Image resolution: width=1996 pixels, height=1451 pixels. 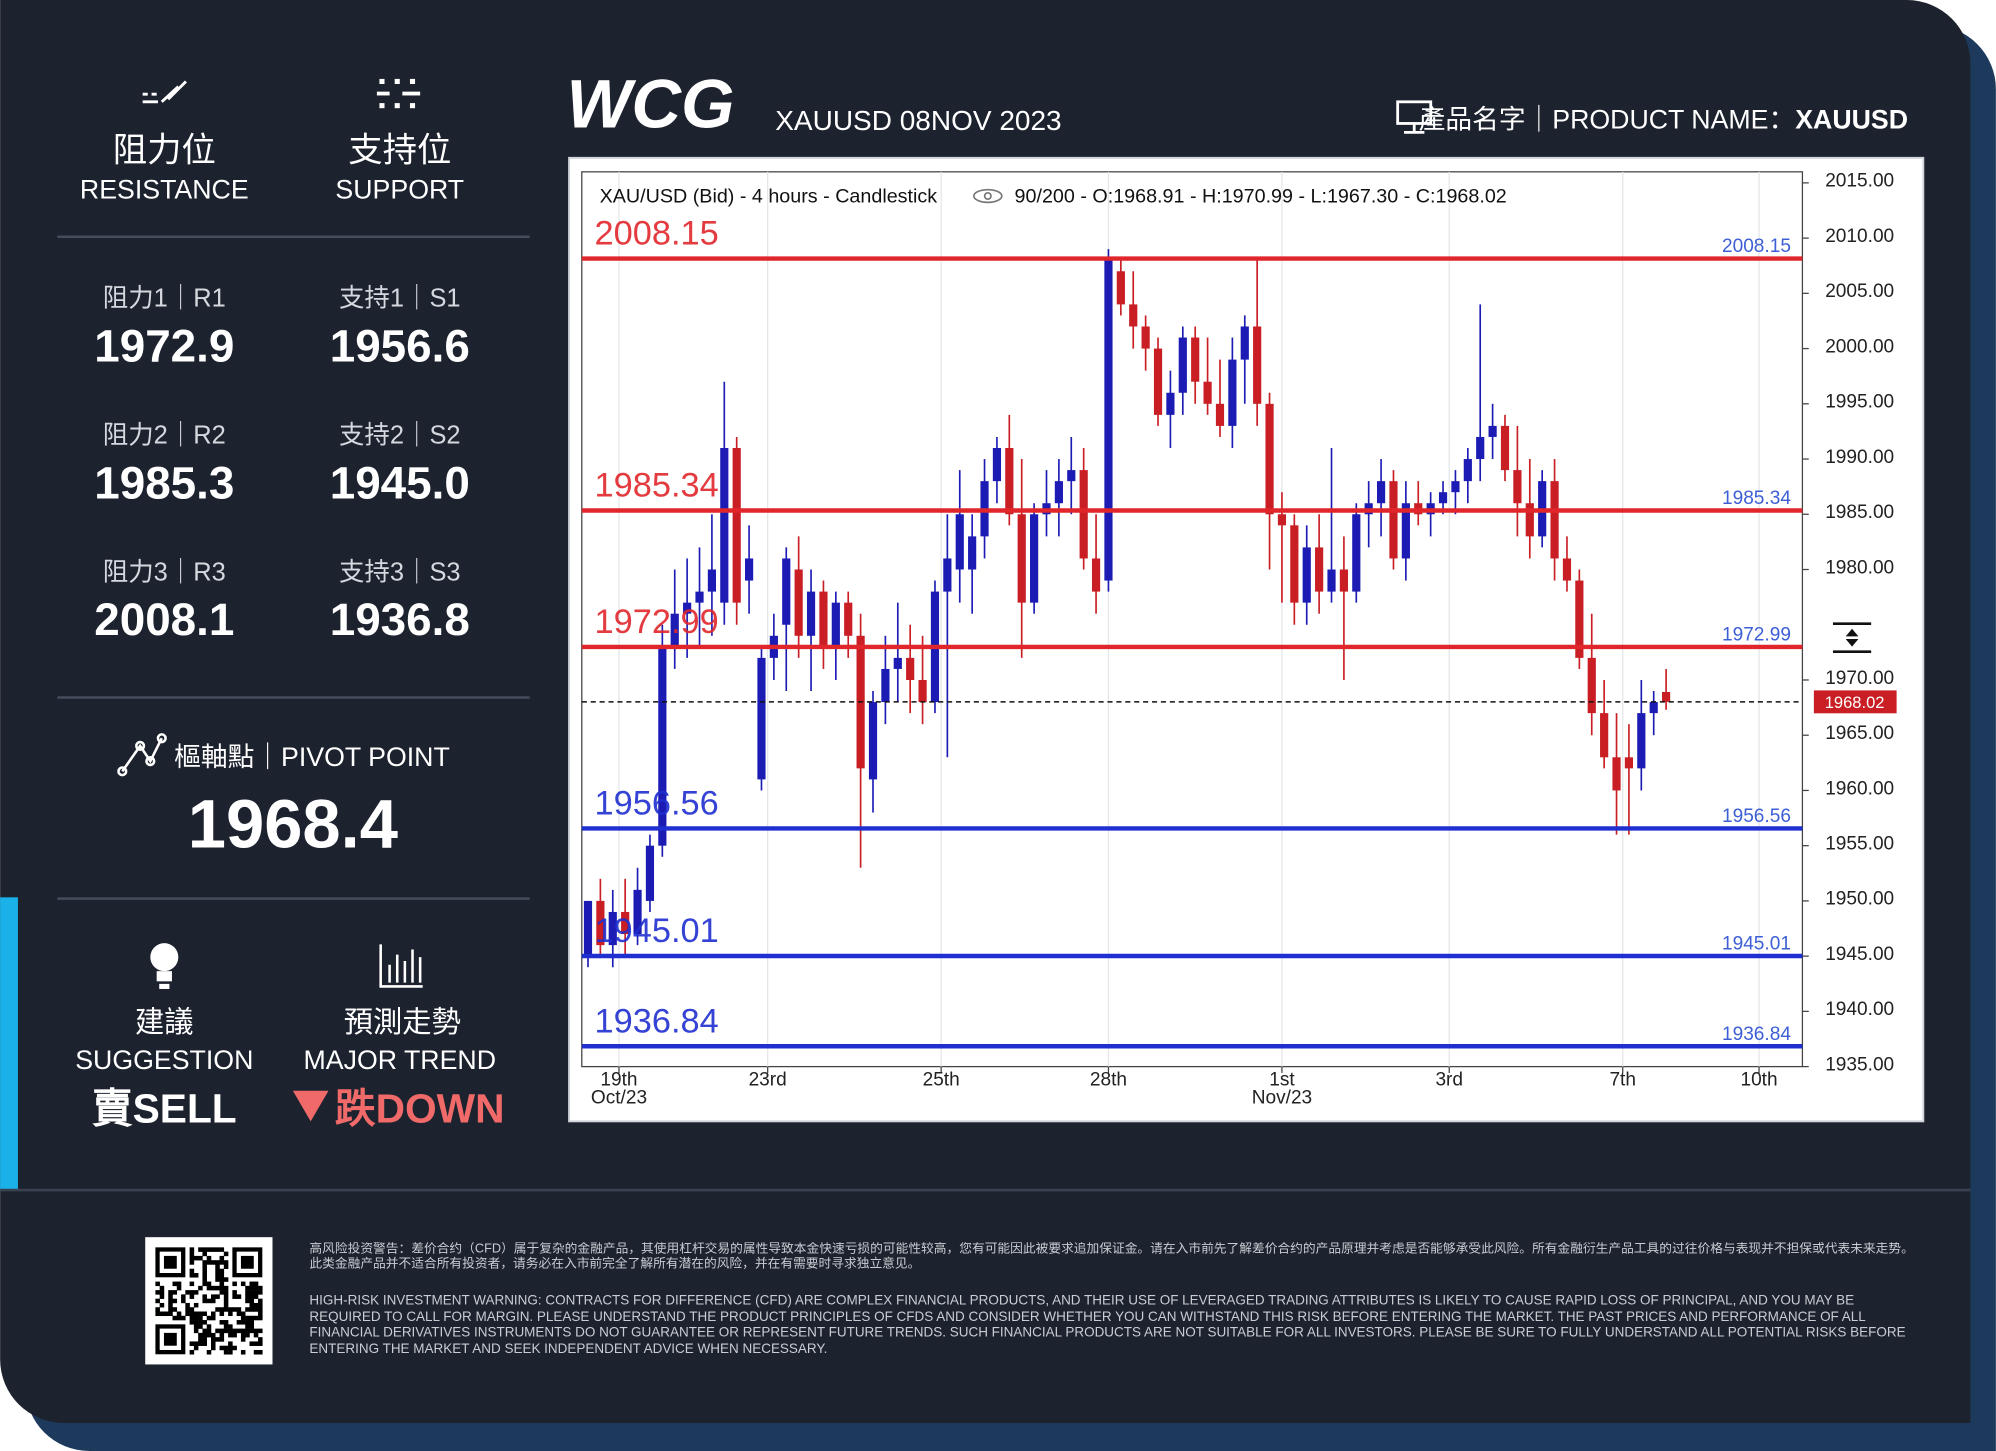 What do you see at coordinates (987, 196) in the screenshot?
I see `eye-icon` at bounding box center [987, 196].